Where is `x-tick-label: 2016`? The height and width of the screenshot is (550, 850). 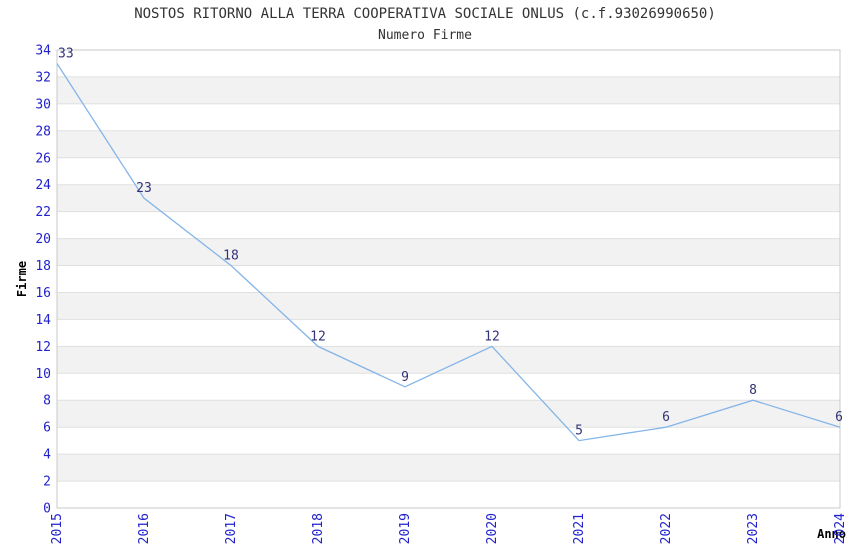 x-tick-label: 2016 is located at coordinates (144, 528).